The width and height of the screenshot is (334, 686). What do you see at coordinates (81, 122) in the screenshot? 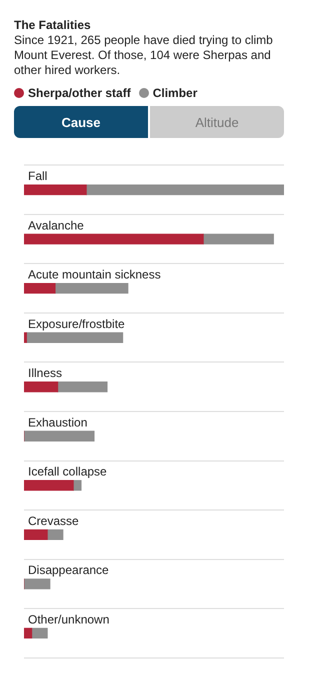
I see `text: Cause` at bounding box center [81, 122].